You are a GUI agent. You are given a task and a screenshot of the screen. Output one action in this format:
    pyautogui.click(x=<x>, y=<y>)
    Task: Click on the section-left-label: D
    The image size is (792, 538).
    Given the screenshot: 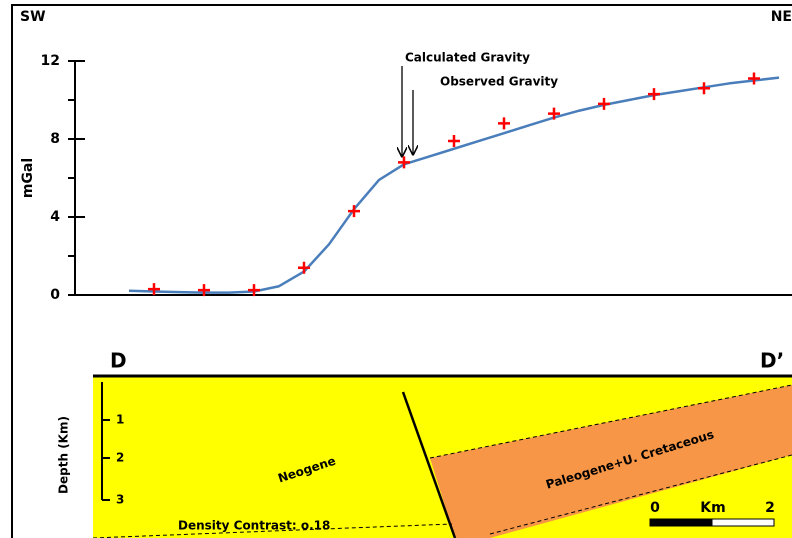 What is the action you would take?
    pyautogui.click(x=118, y=361)
    